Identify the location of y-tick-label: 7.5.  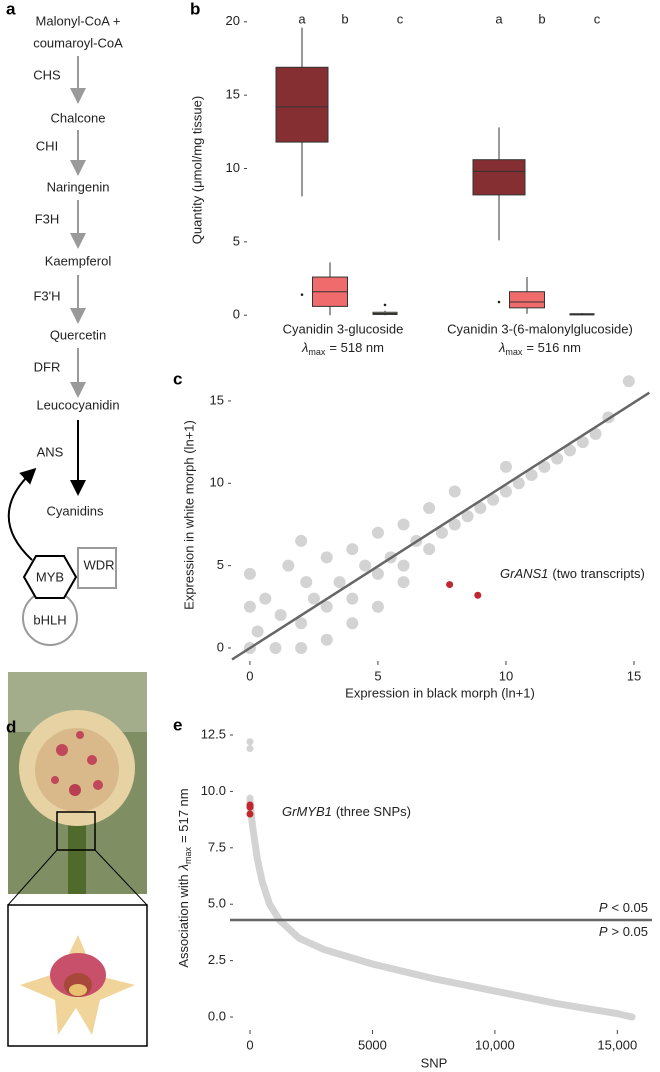
(217, 846).